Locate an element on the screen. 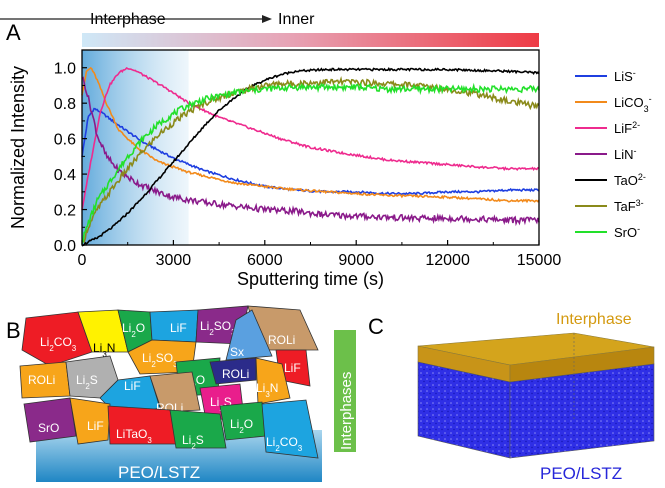  bulk-right-face is located at coordinates (582, 411).